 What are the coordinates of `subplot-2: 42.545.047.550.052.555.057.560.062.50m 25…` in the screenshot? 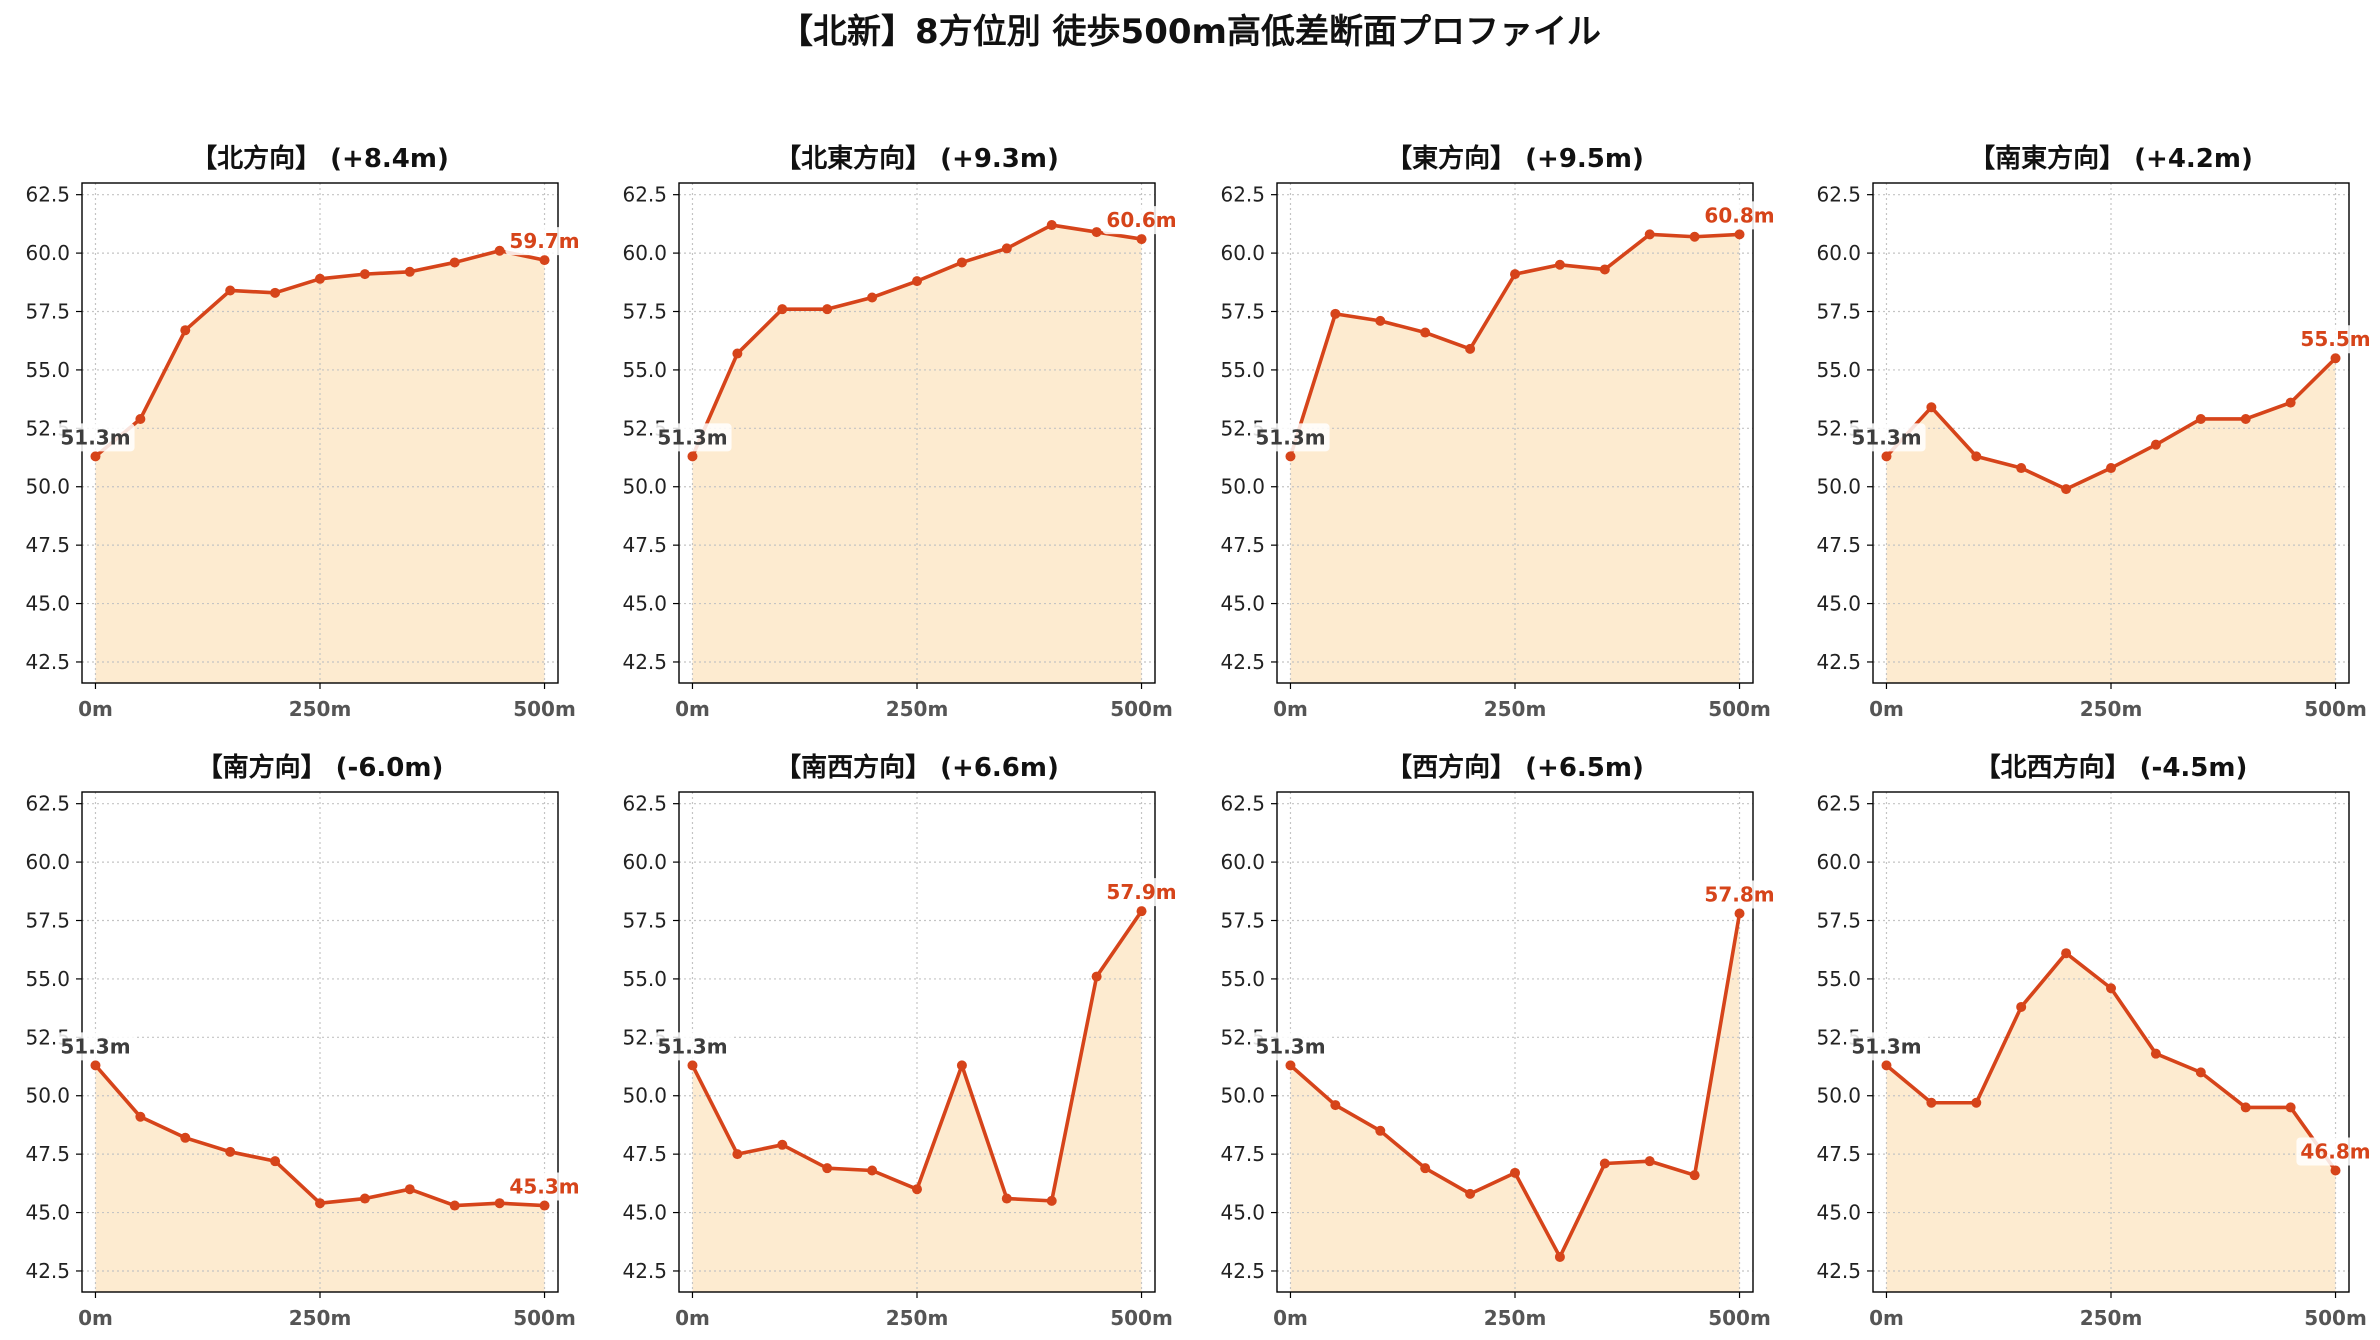 It's located at (901, 432).